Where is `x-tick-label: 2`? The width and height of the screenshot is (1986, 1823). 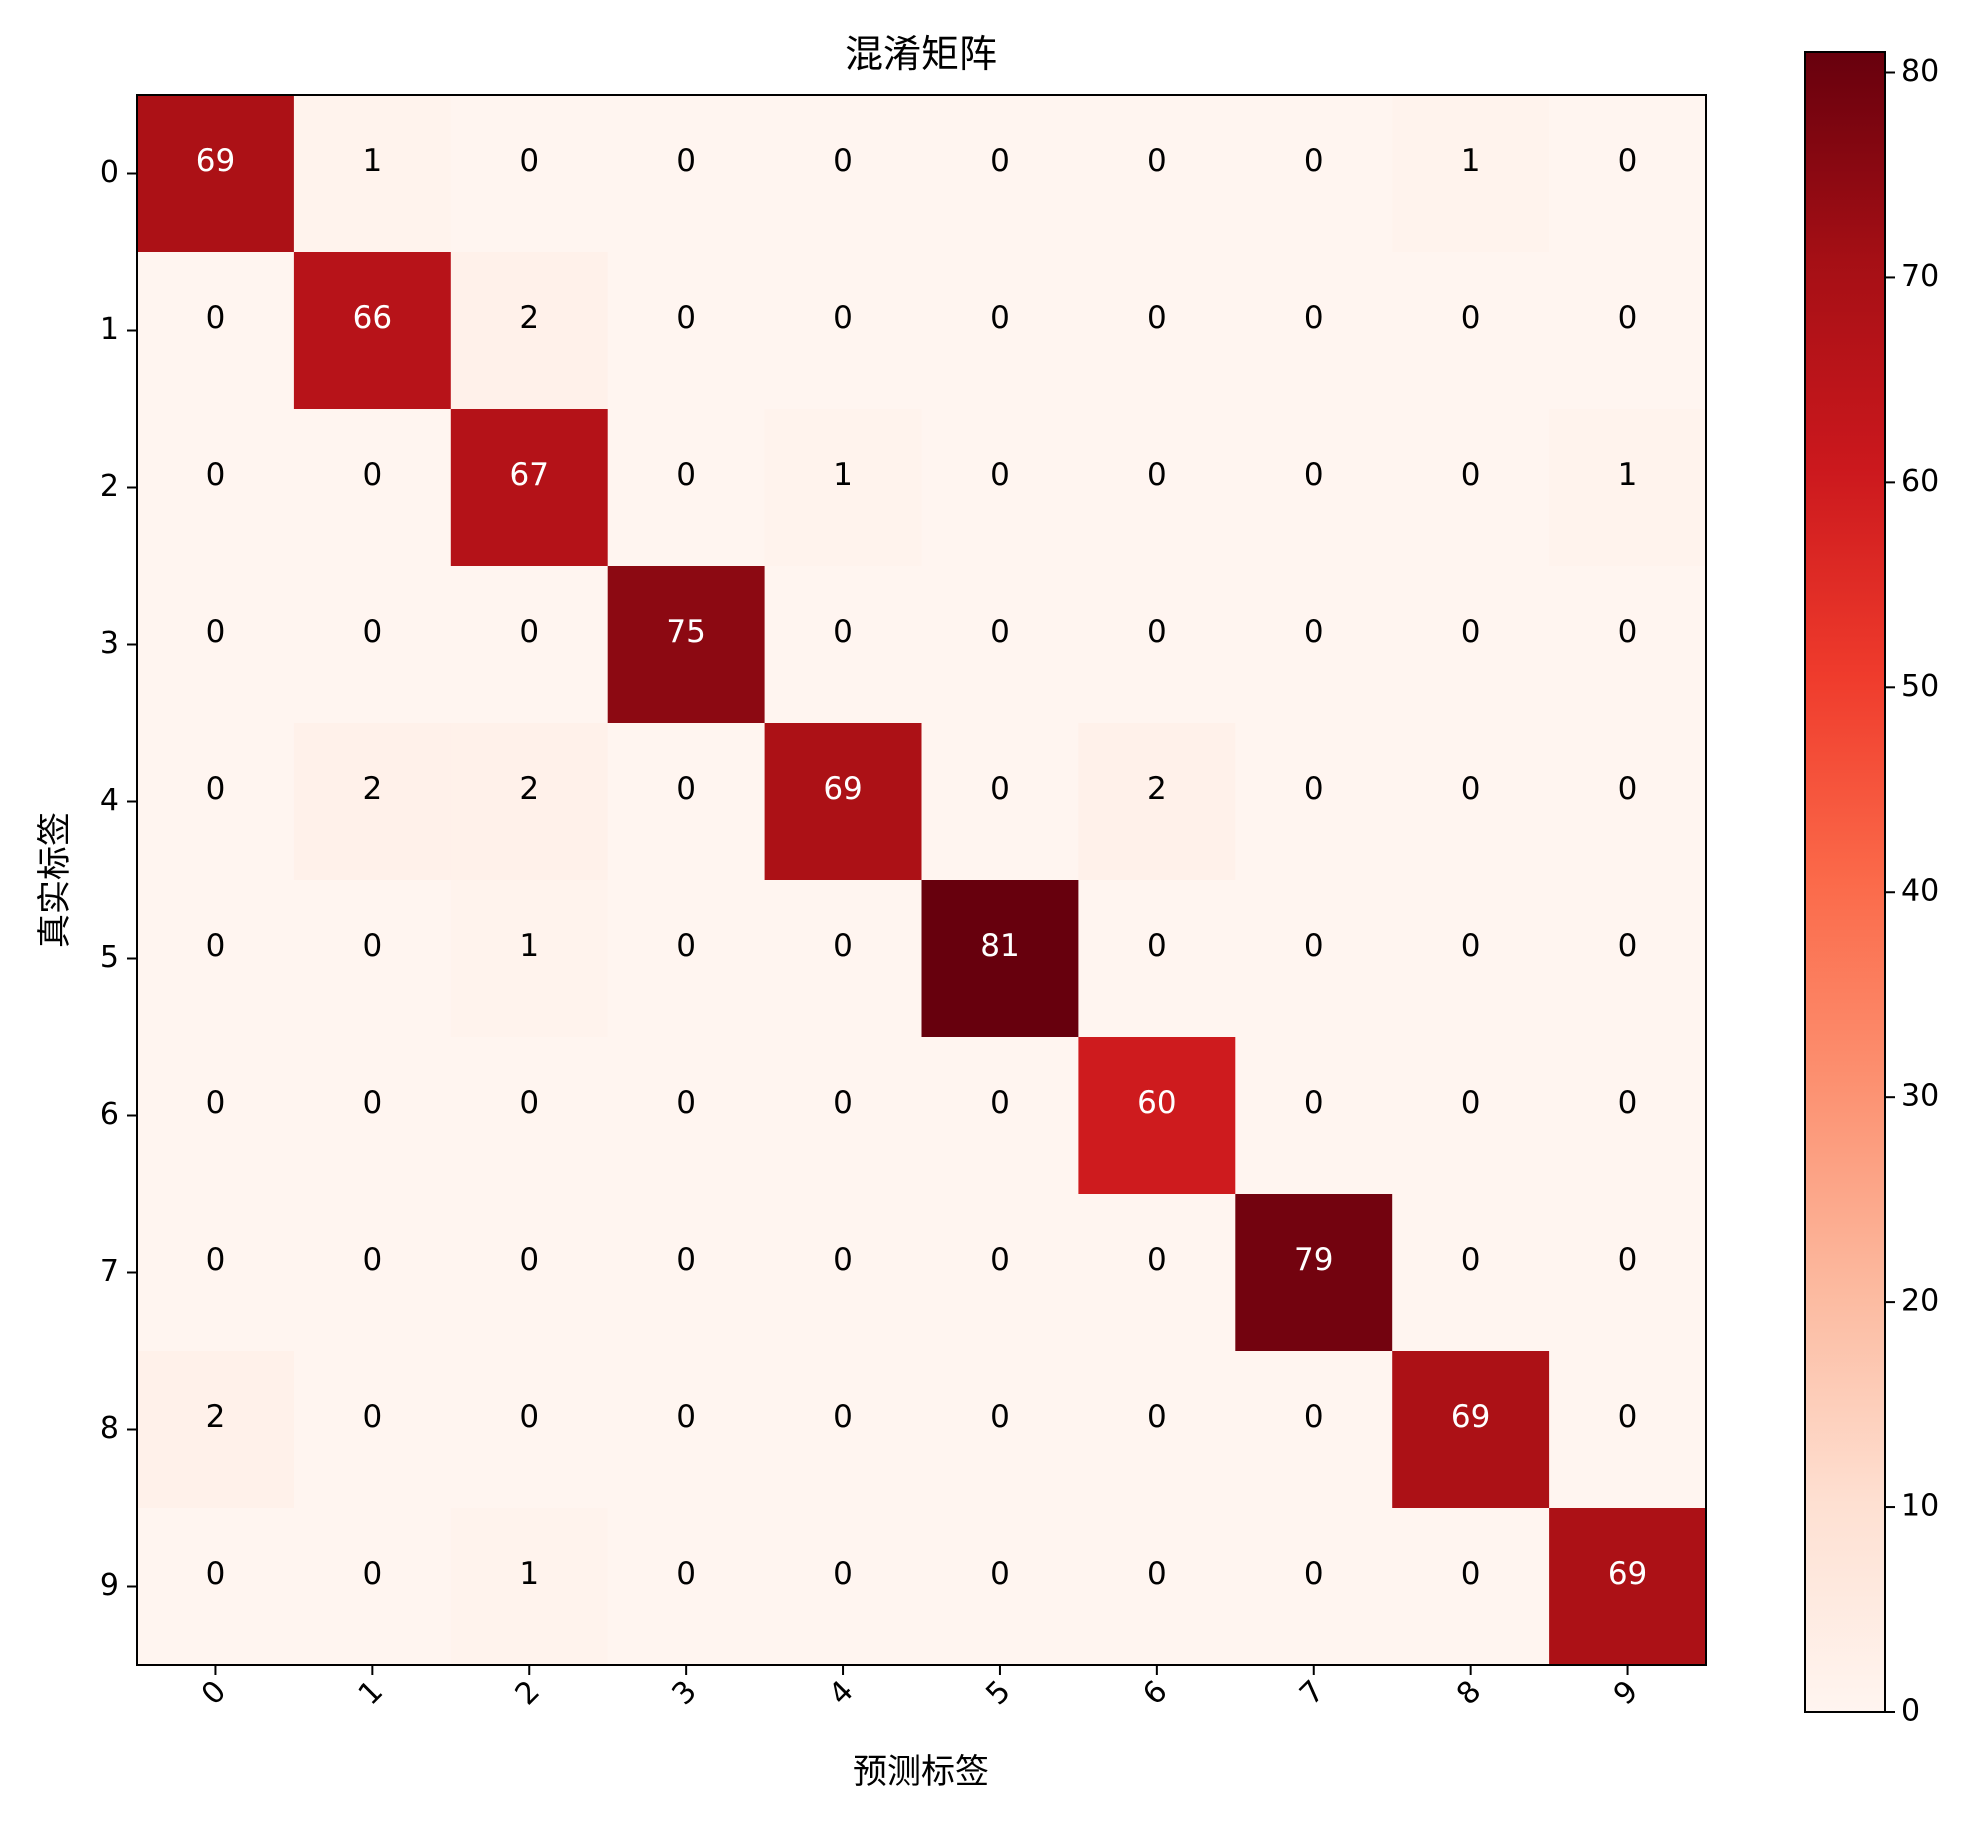
x-tick-label: 2 is located at coordinates (528, 1693).